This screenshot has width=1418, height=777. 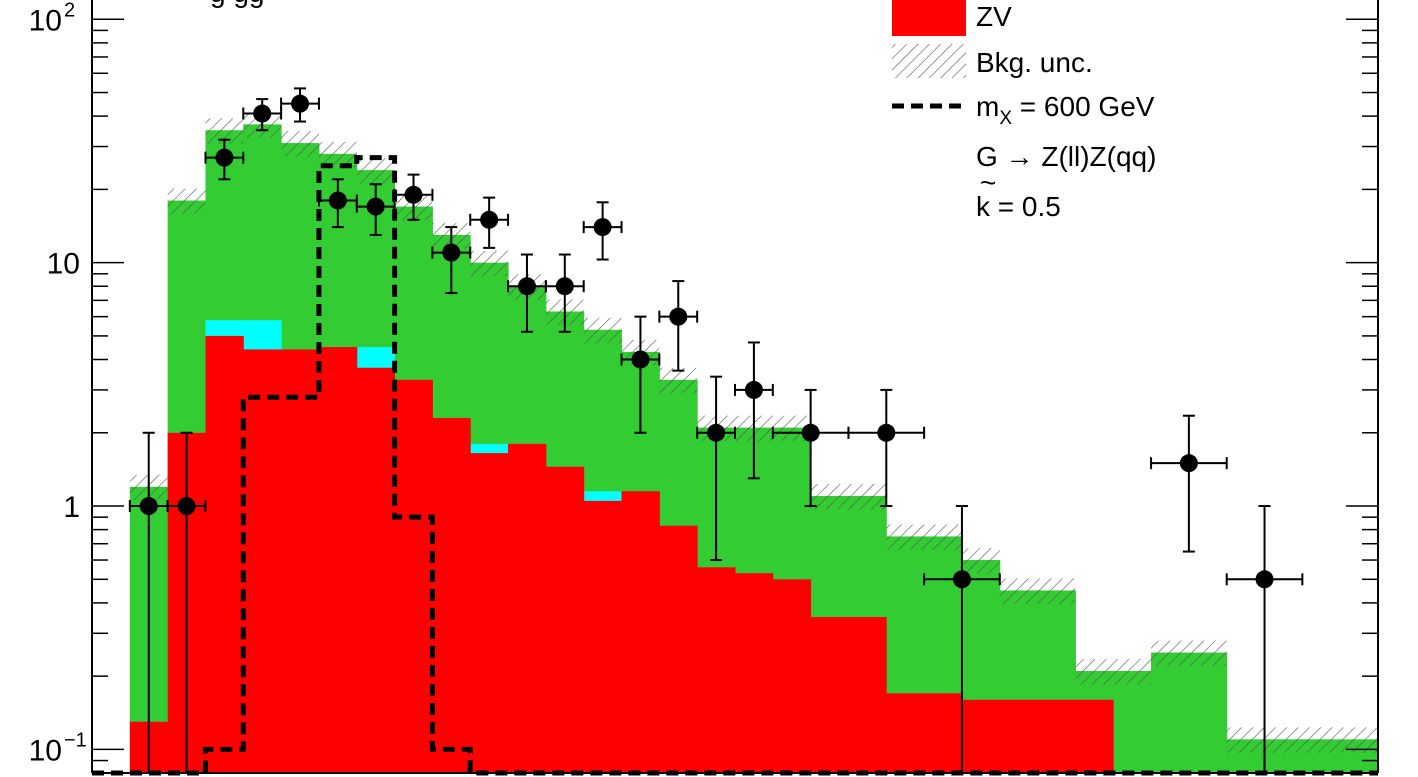 I want to click on legend-label-coupling: k = 0.5, so click(x=1018, y=206).